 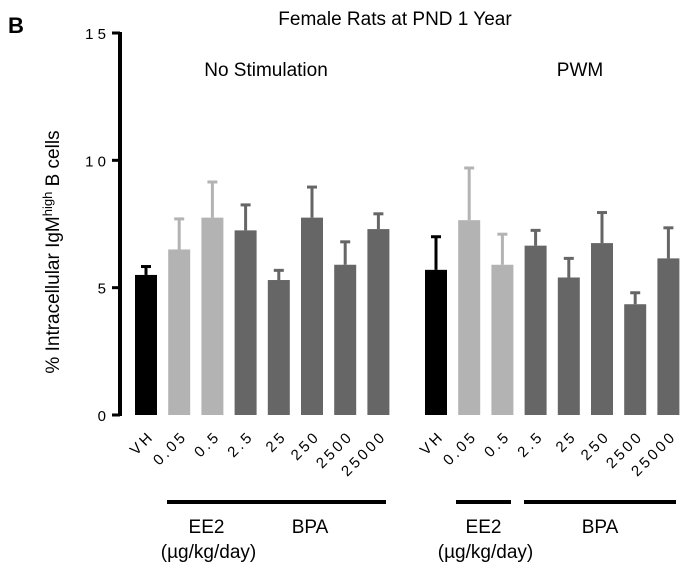 I want to click on y-tick-label: 1 0, so click(x=95, y=161).